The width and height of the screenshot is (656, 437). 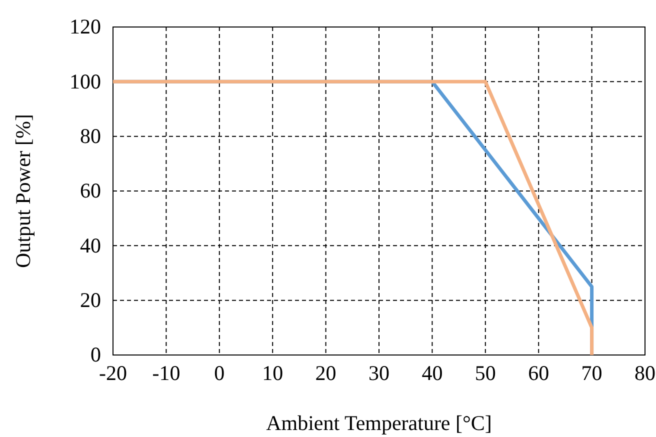 I want to click on x-axis-title: Ambient Temperature [°C], so click(x=379, y=423).